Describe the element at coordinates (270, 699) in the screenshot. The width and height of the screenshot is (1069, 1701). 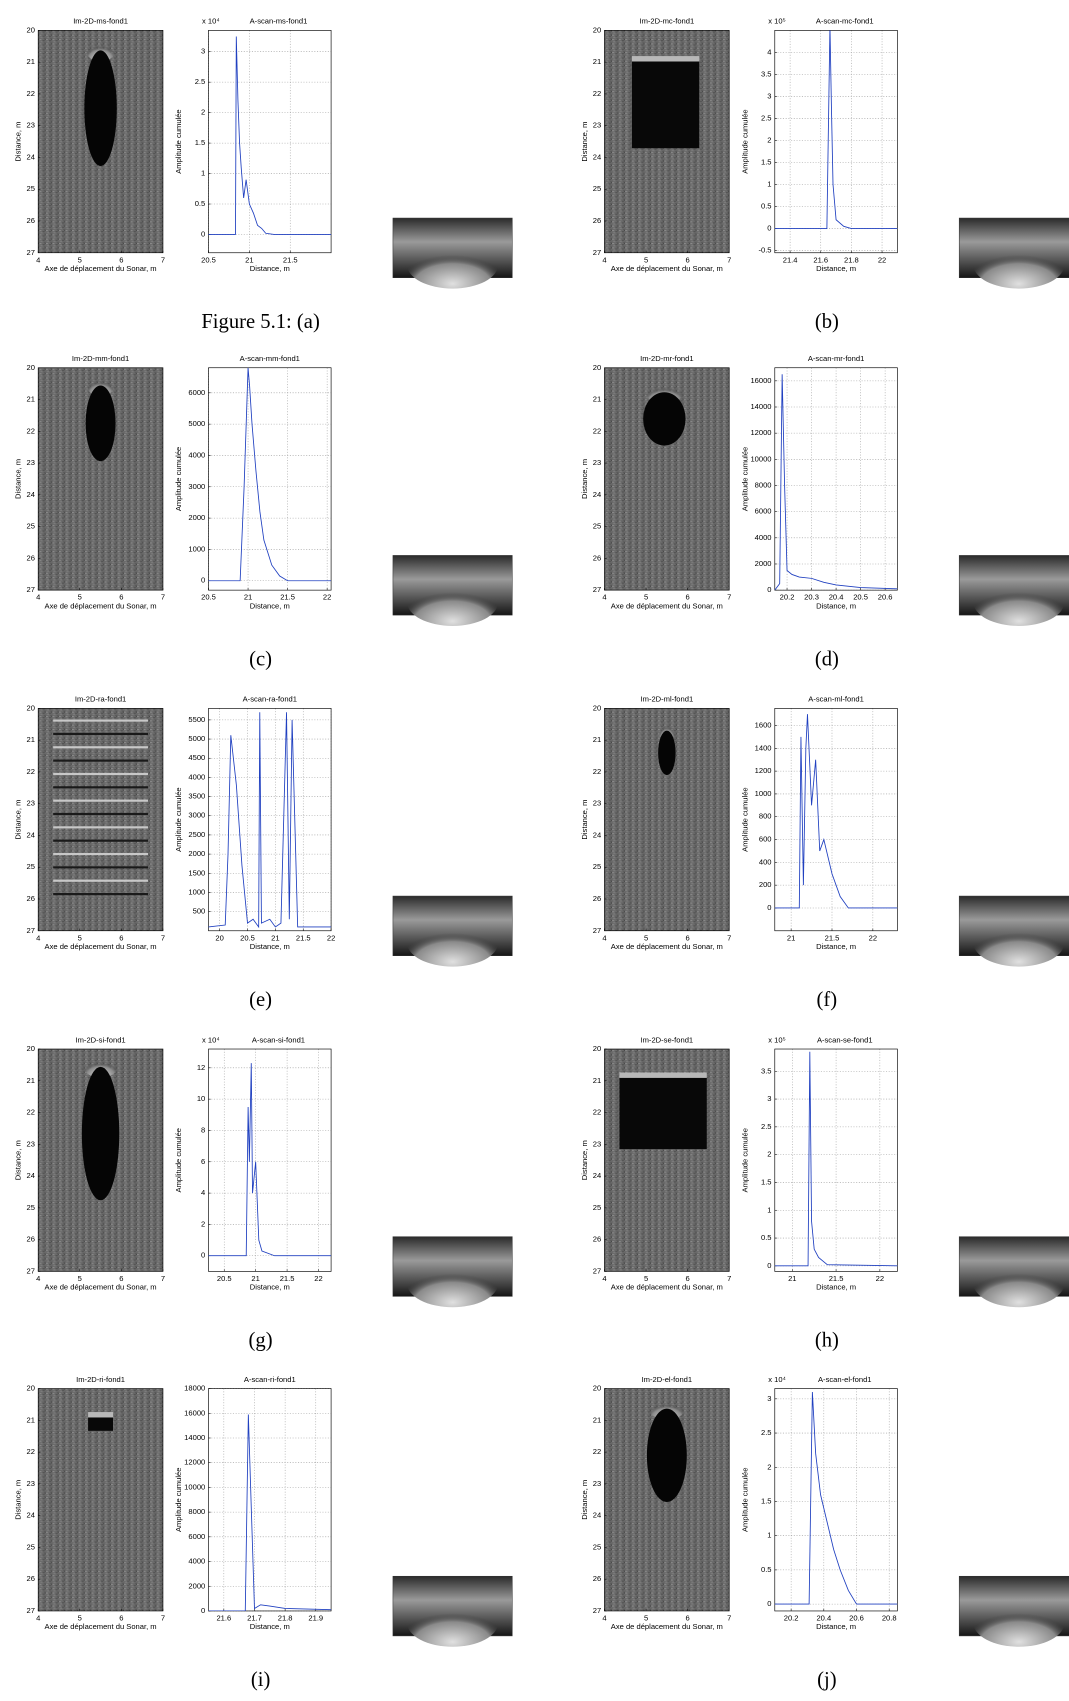
I see `chart-title: A-scan-ra-fond1` at that location.